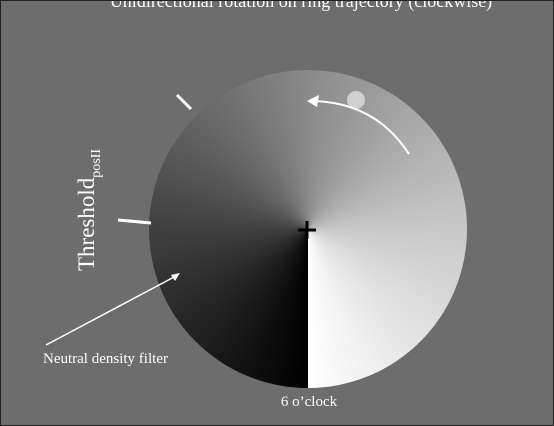  What do you see at coordinates (111, 310) in the screenshot?
I see `filter-pointer` at bounding box center [111, 310].